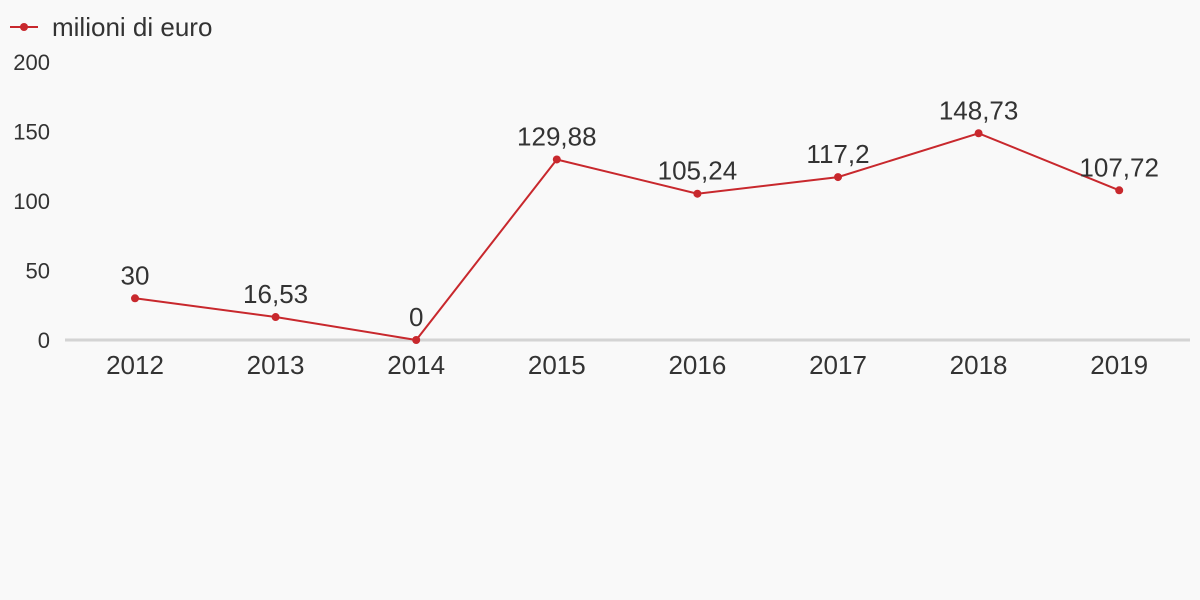  Describe the element at coordinates (31, 62) in the screenshot. I see `y-tick-label: 200` at that location.